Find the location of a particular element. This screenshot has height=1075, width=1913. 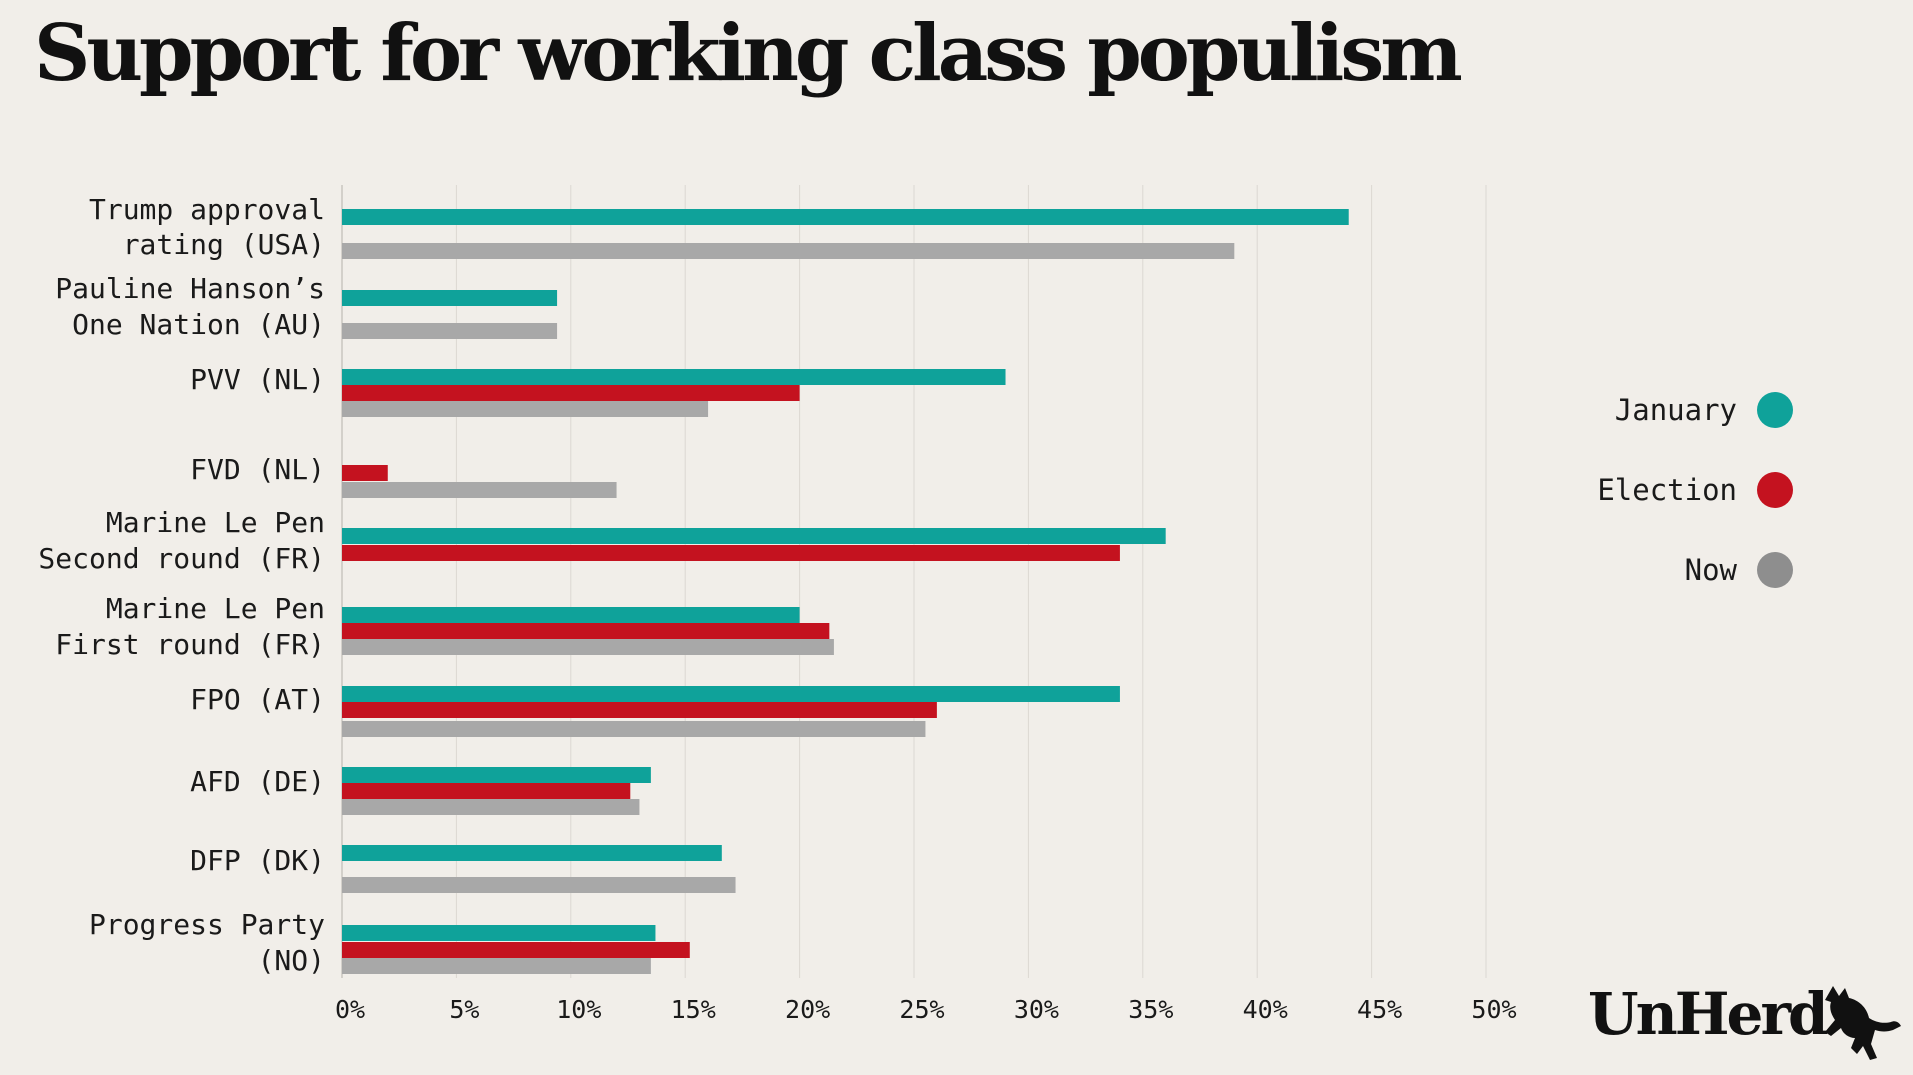

category-label: First round (FR) is located at coordinates (190, 644).